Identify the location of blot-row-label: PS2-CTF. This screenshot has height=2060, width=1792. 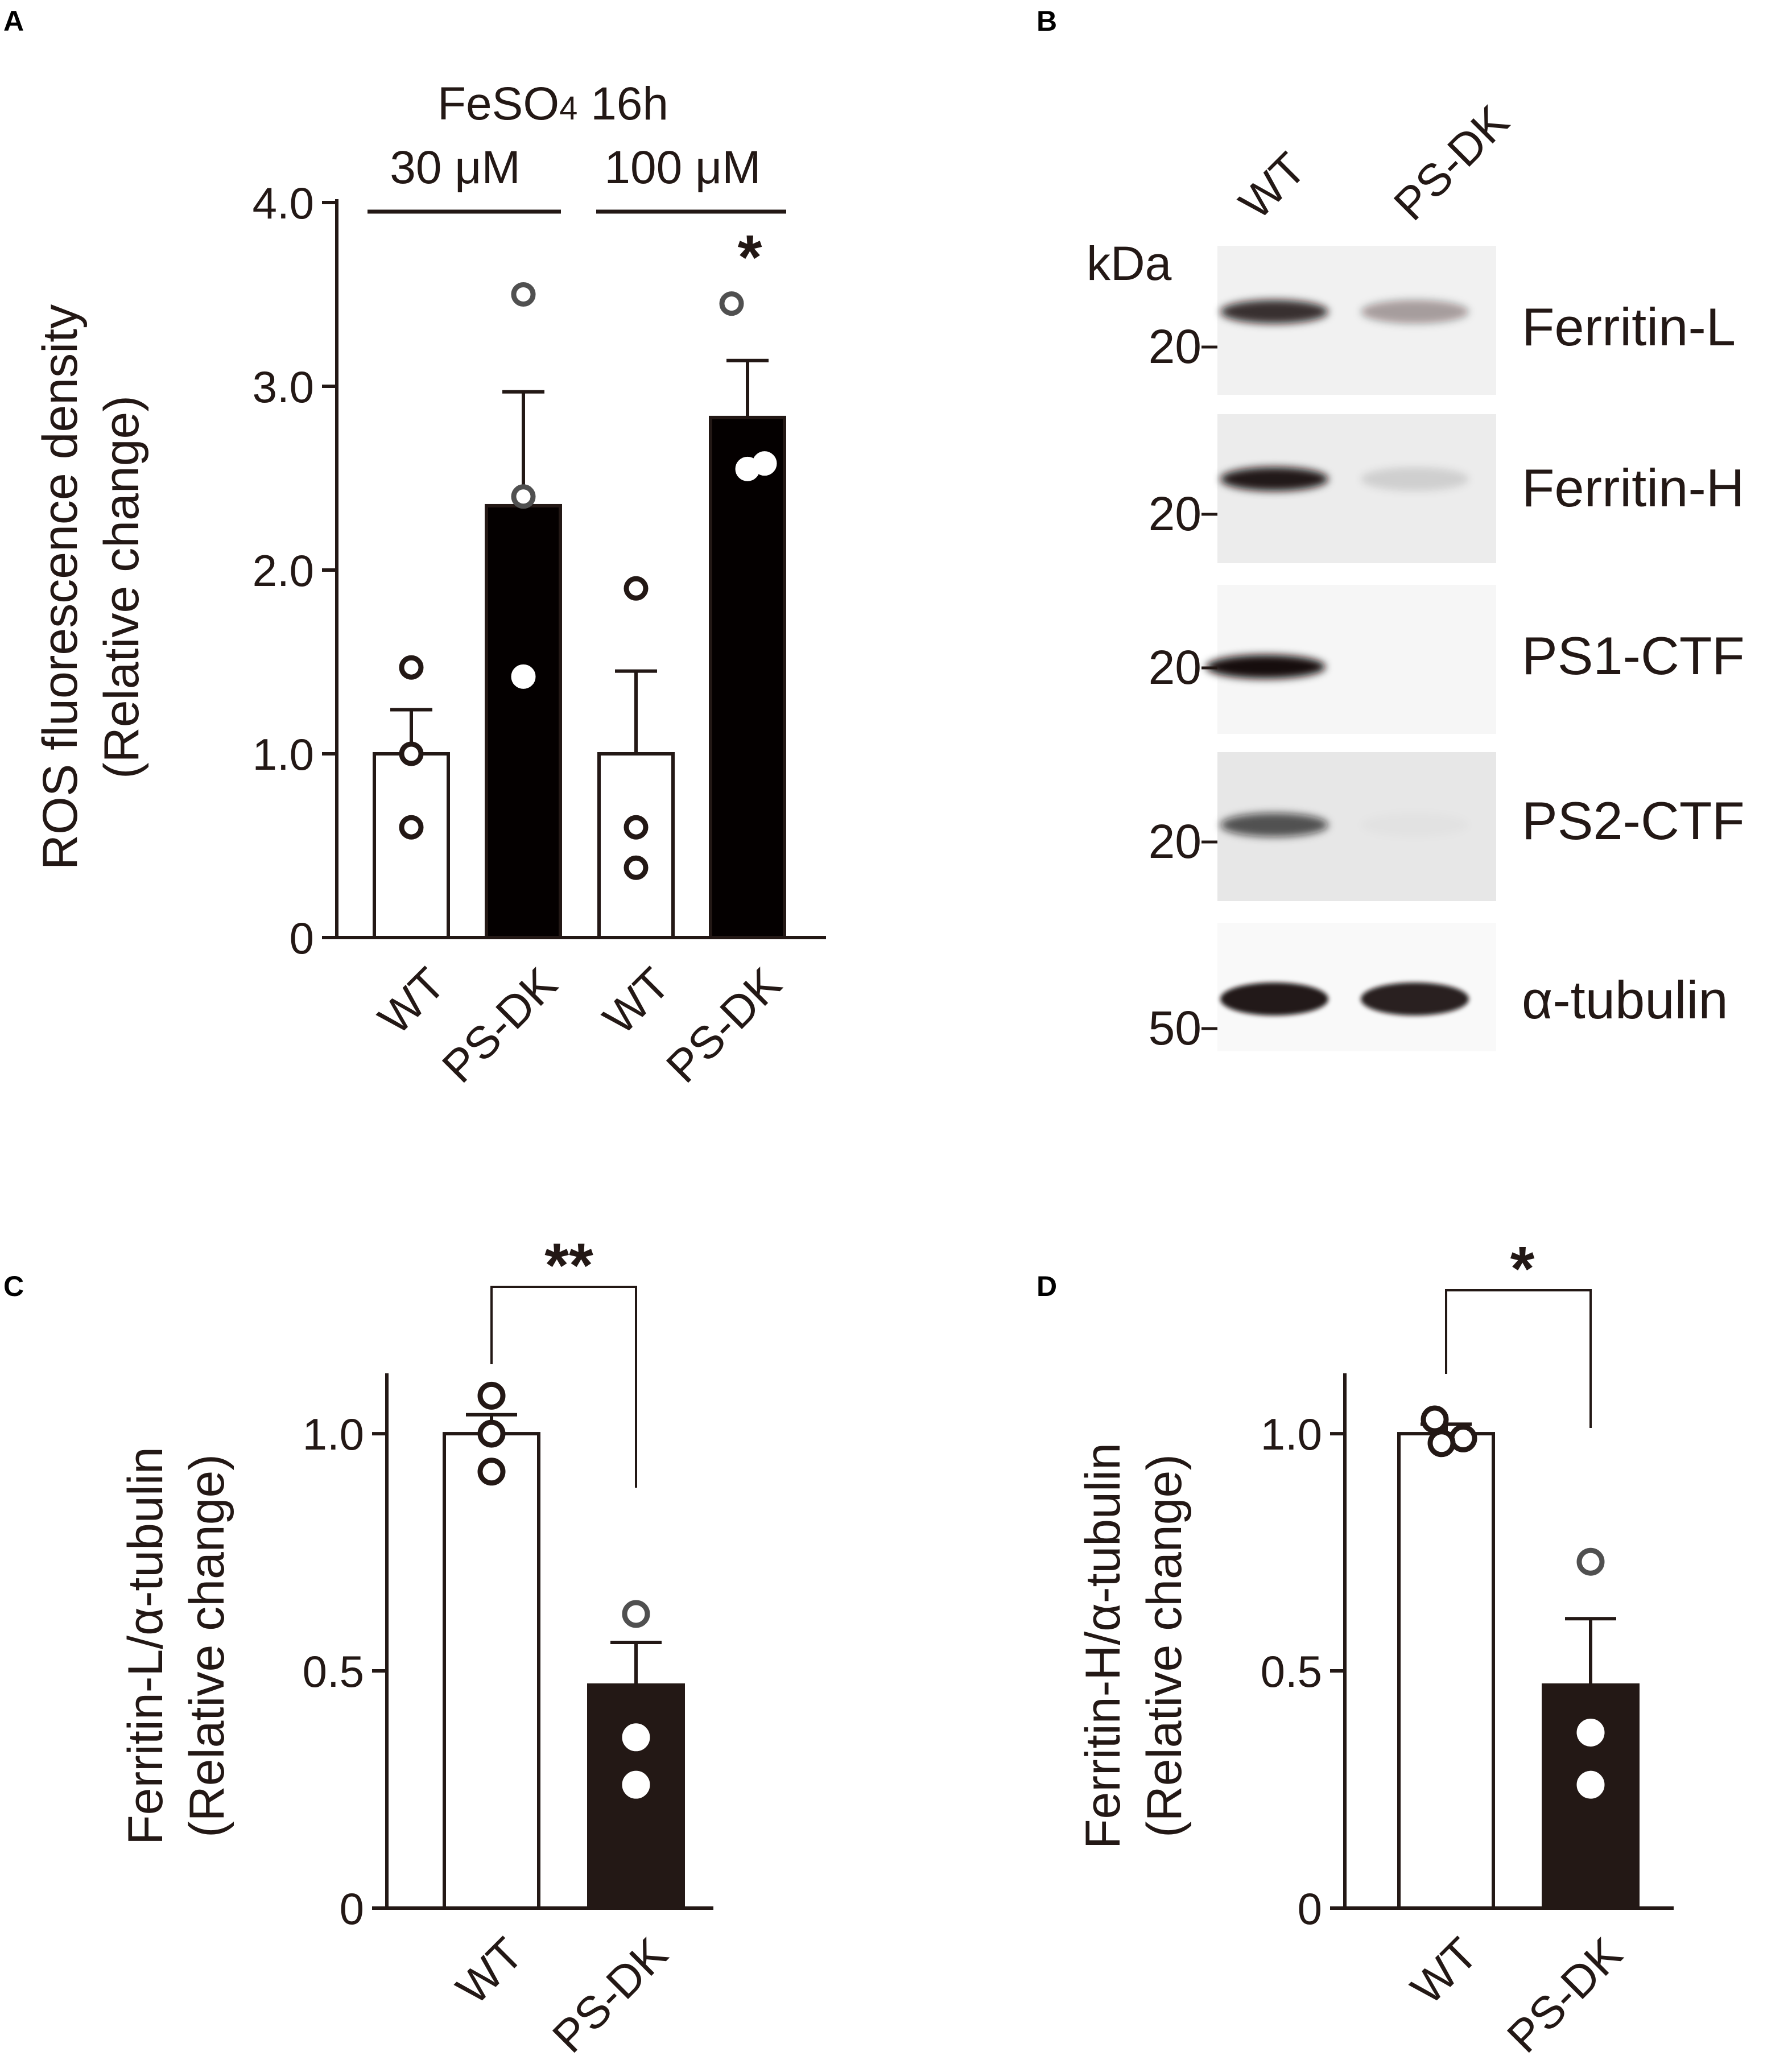
(1633, 821).